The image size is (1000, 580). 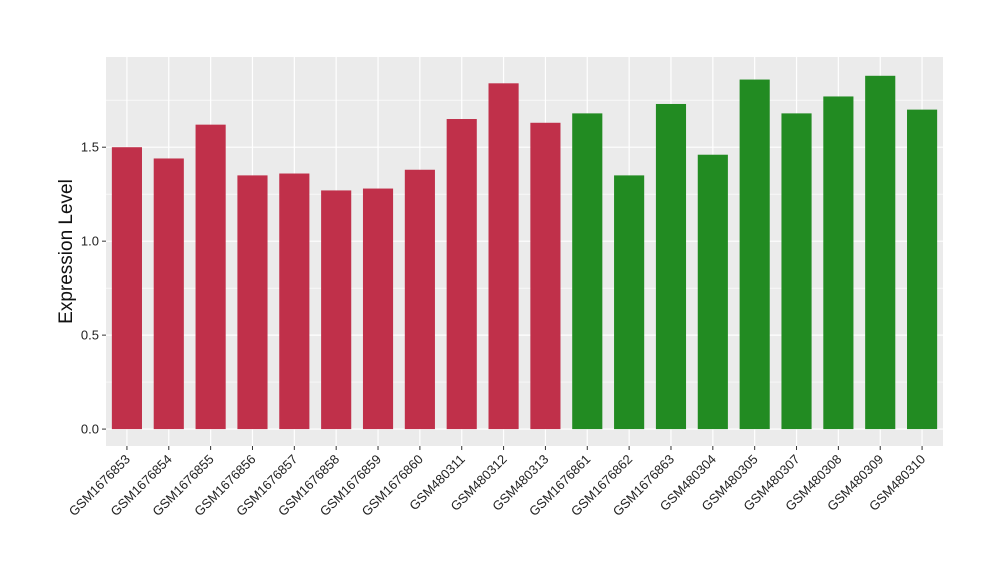 I want to click on bar-GSM480305, so click(x=754, y=254).